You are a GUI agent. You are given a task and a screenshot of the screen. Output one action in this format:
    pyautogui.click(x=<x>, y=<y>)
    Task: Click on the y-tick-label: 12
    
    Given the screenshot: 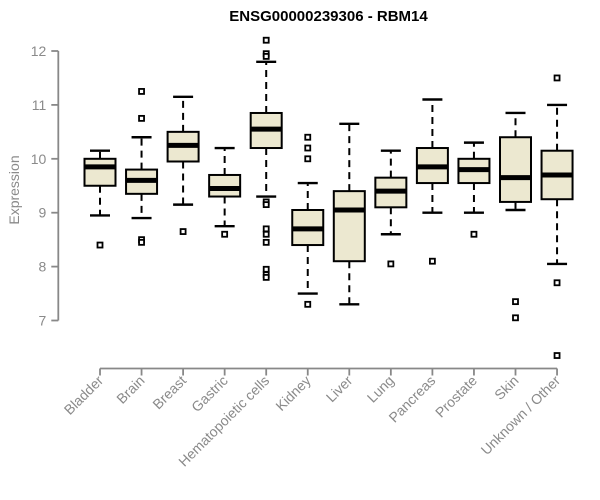 What is the action you would take?
    pyautogui.click(x=39, y=51)
    